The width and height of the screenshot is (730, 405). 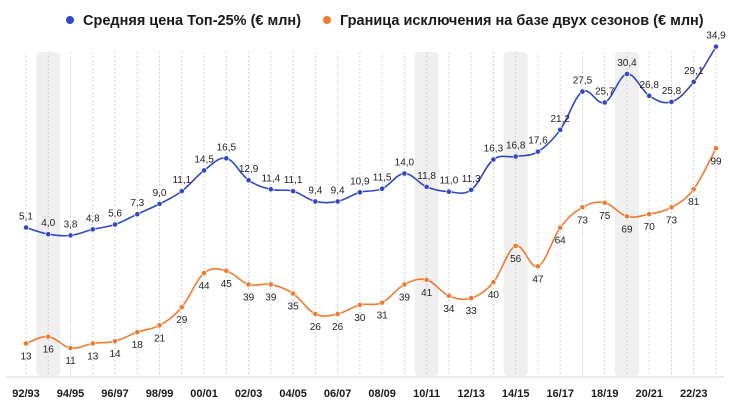 What do you see at coordinates (471, 179) in the screenshot?
I see `top25-price-data-label-12-13: 11,3` at bounding box center [471, 179].